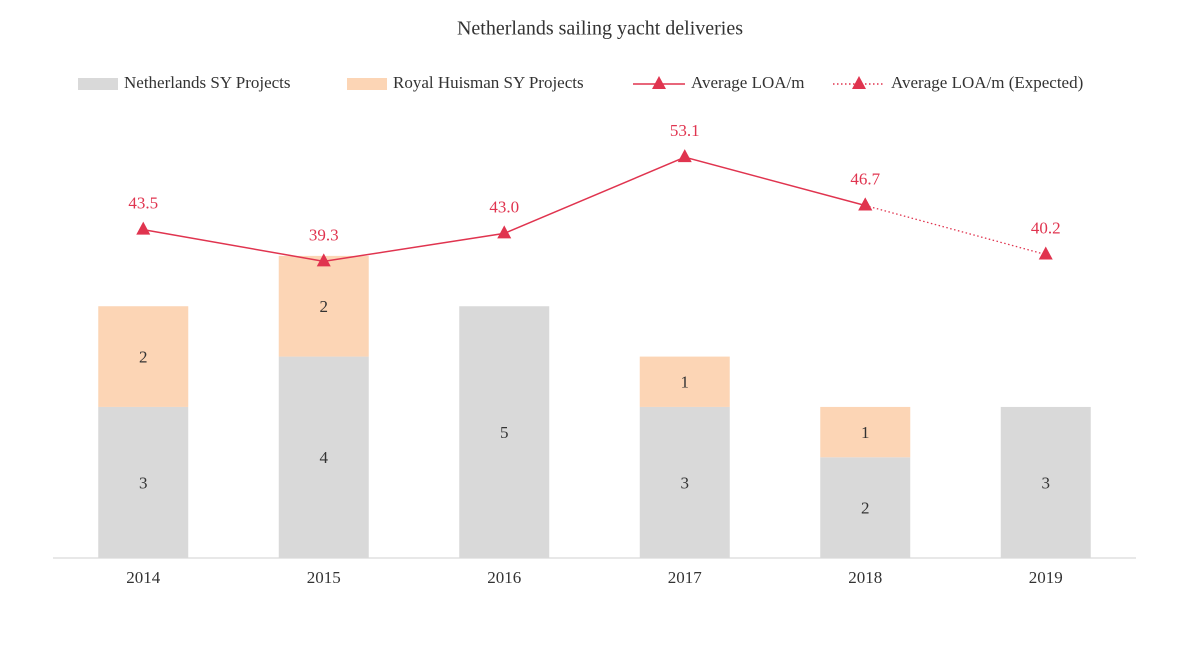  What do you see at coordinates (488, 82) in the screenshot?
I see `legend-label: Royal Huisman SY Projects` at bounding box center [488, 82].